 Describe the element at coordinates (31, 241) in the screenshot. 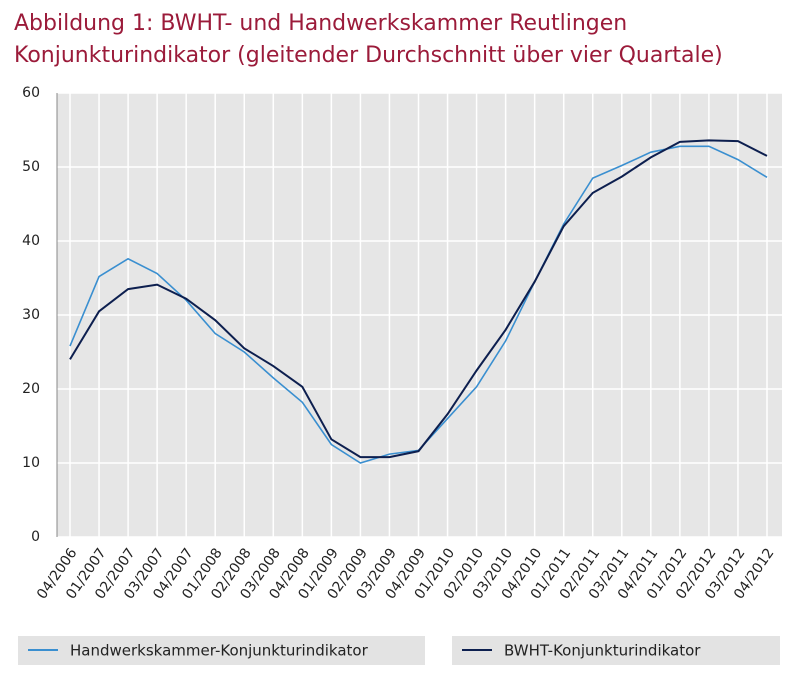

I see `y-tick-label: 40` at that location.